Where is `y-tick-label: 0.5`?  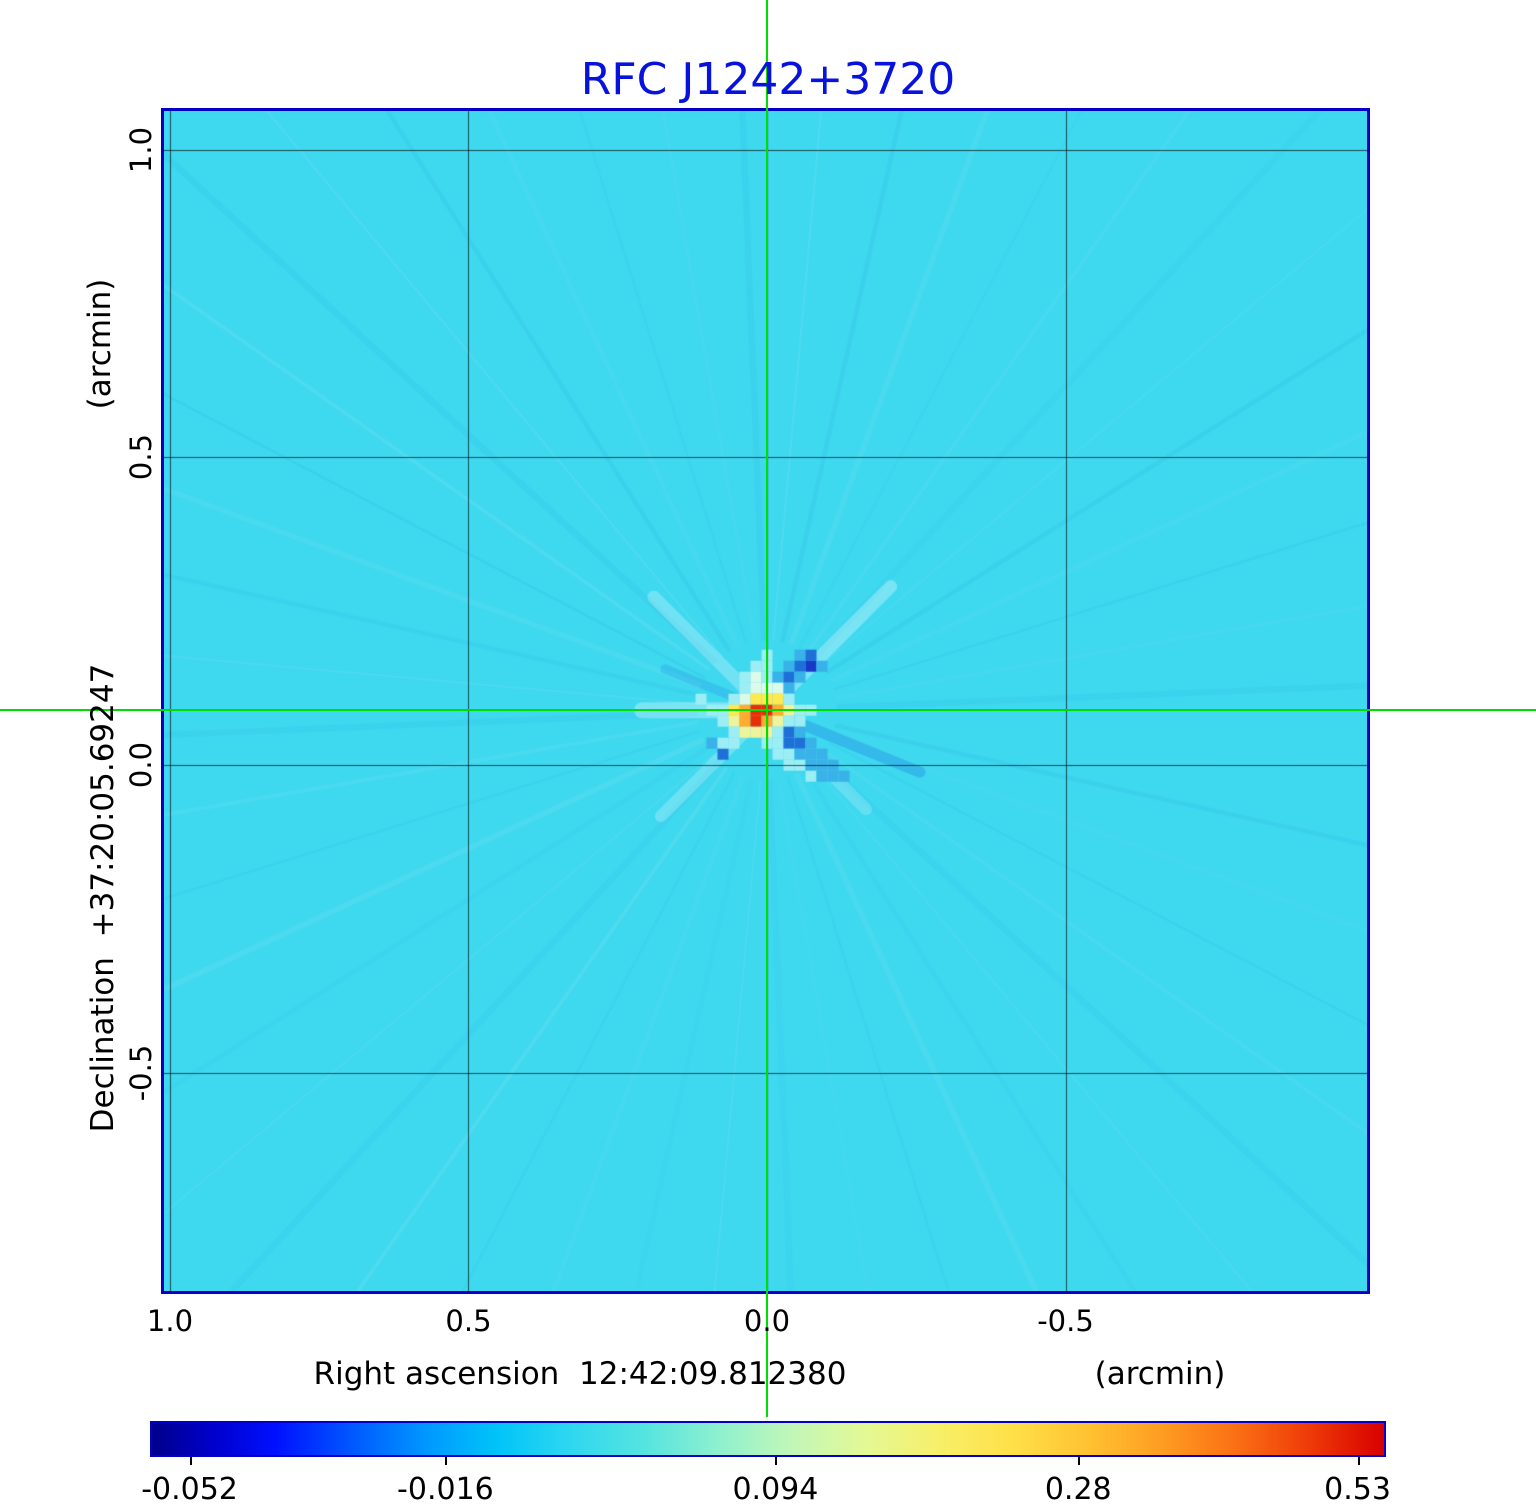 y-tick-label: 0.5 is located at coordinates (141, 457).